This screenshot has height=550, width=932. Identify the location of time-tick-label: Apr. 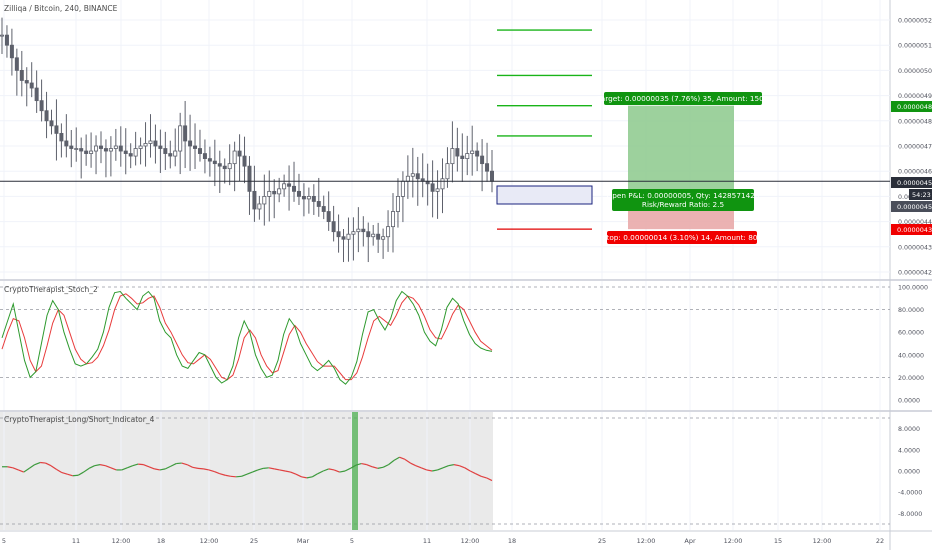
(690, 541).